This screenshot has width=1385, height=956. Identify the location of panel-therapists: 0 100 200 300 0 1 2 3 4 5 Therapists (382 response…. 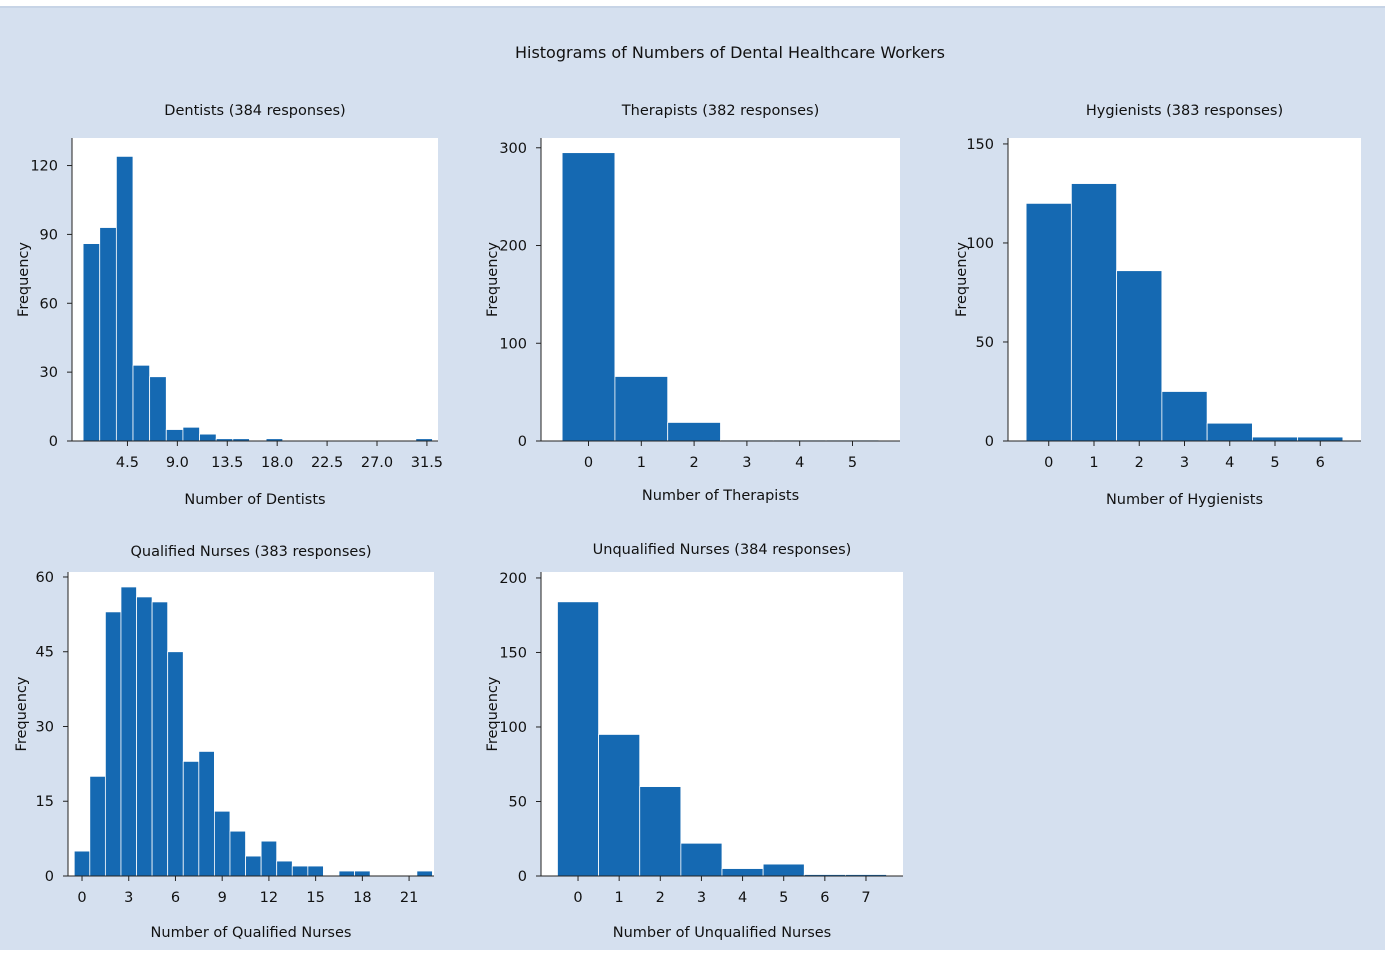
(692, 303).